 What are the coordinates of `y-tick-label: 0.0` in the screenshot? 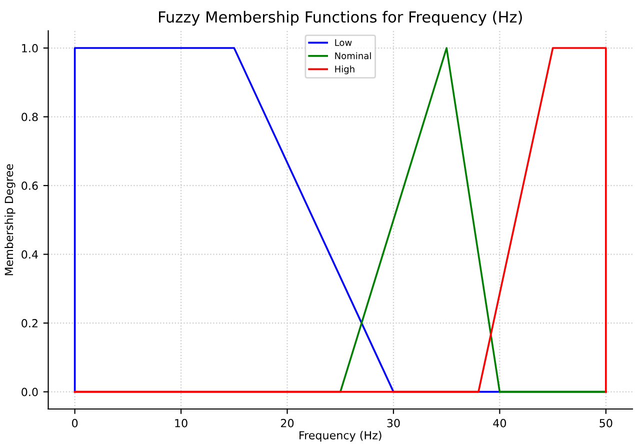 It's located at (30, 392).